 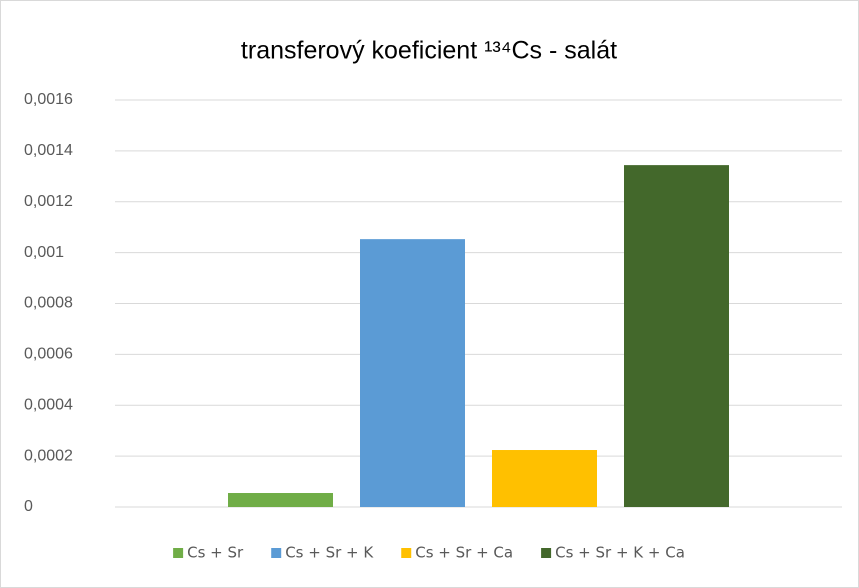 What do you see at coordinates (429, 51) in the screenshot?
I see `chart-title: transferový koeficient ¹³⁴Cs - salát` at bounding box center [429, 51].